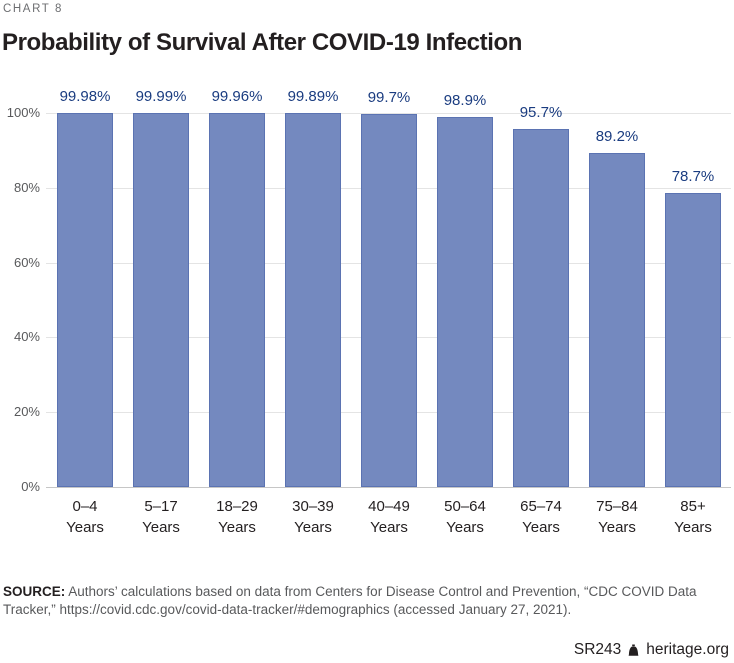 This screenshot has height=663, width=734. What do you see at coordinates (26, 262) in the screenshot?
I see `y-tick-label: 60%` at bounding box center [26, 262].